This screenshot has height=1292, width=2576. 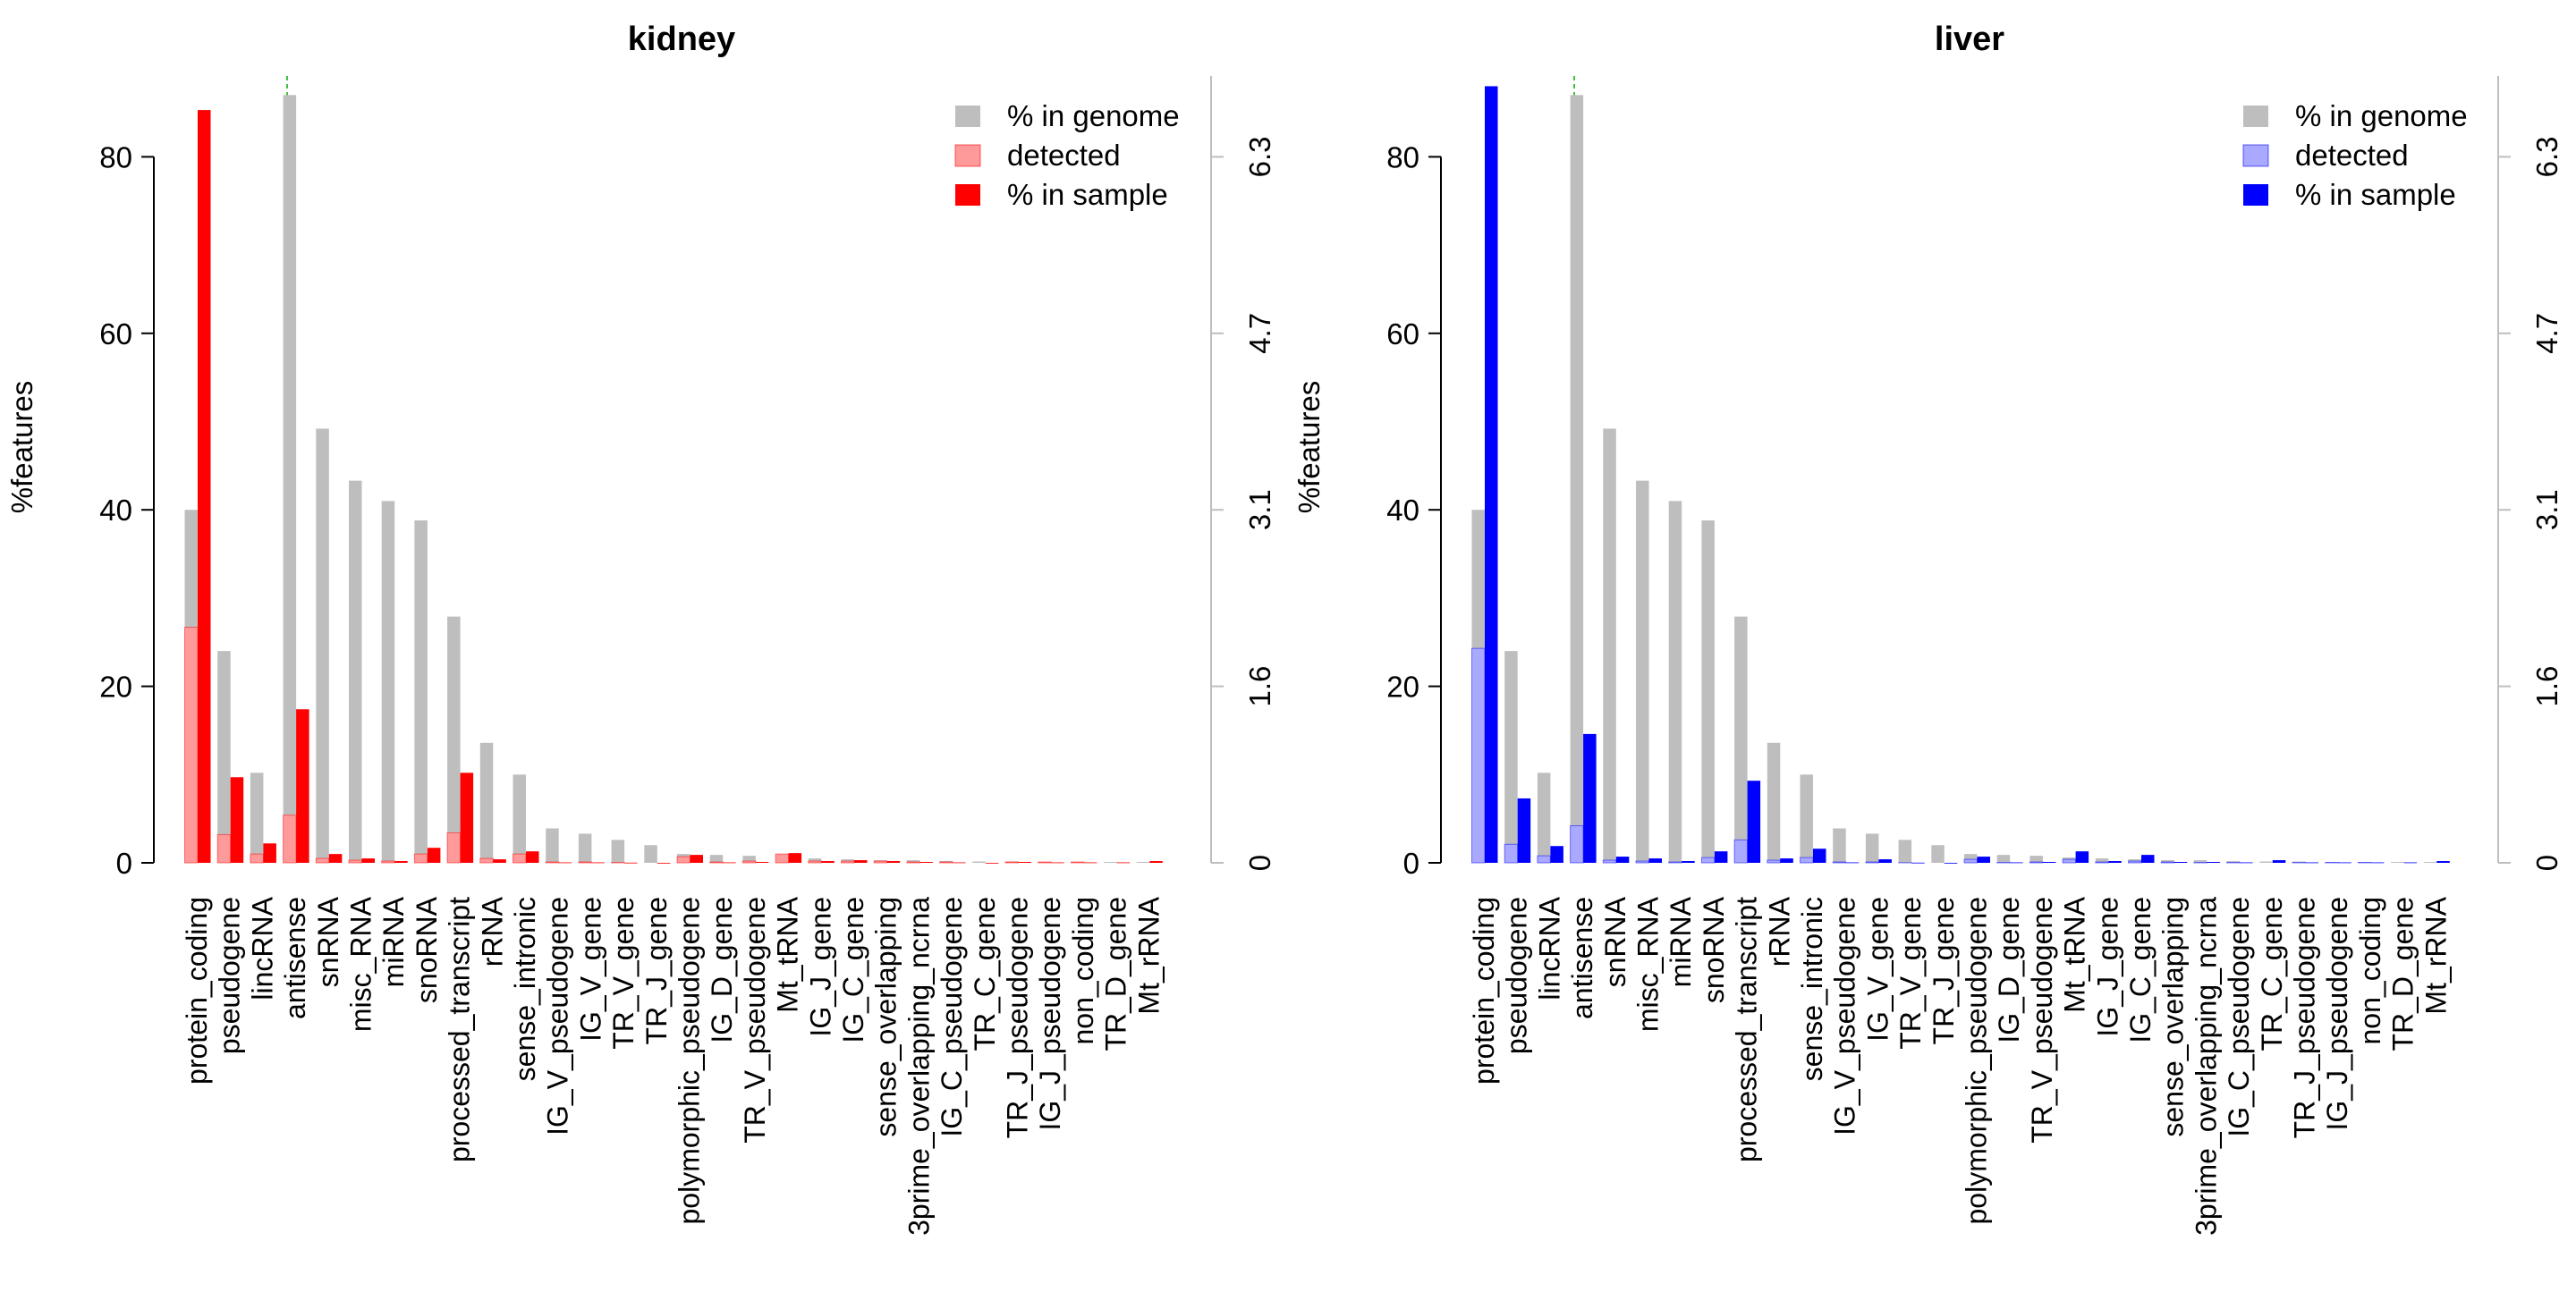 I want to click on legend-label: % in sample, so click(x=2375, y=194).